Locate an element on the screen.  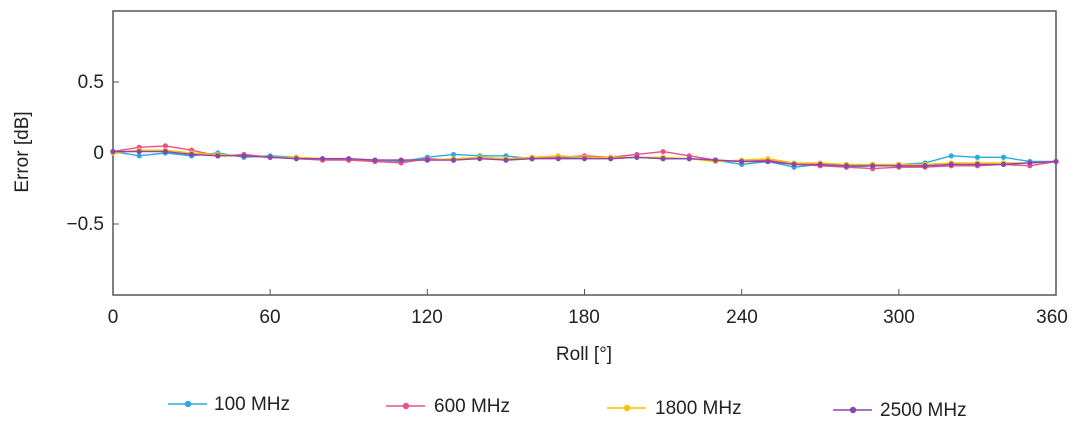
legend-label-1800mhz: 1800 MHz is located at coordinates (698, 408).